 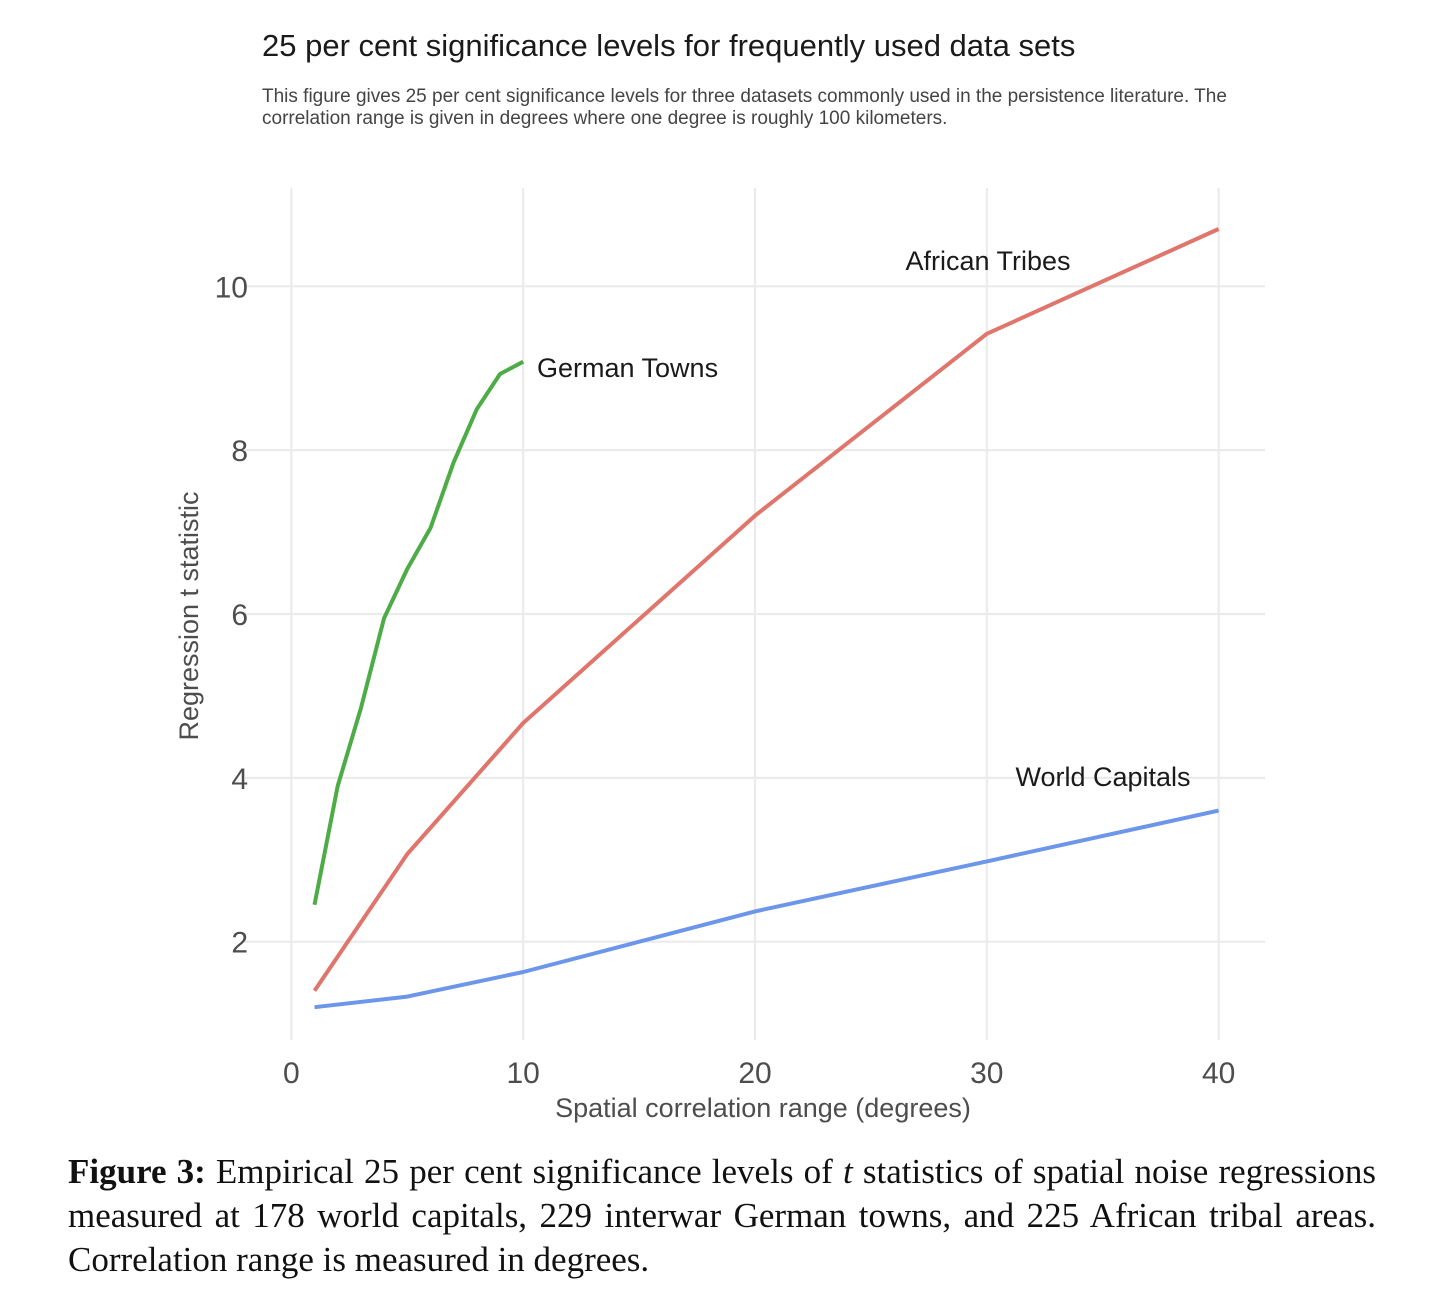 I want to click on x-tick-label: 10, so click(x=522, y=1073).